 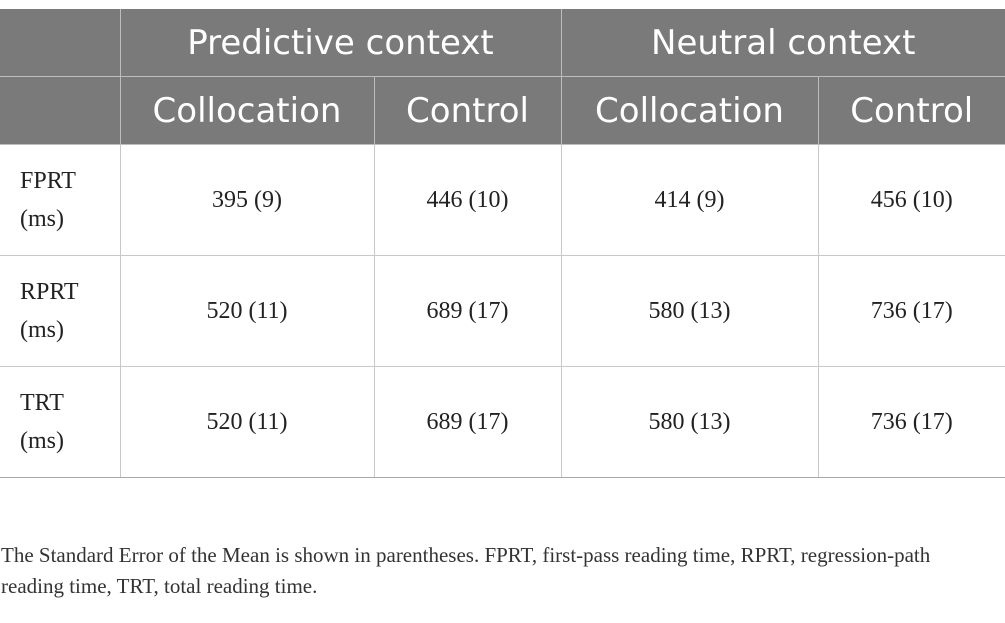 I want to click on table-cell: 456 (10), so click(x=911, y=200).